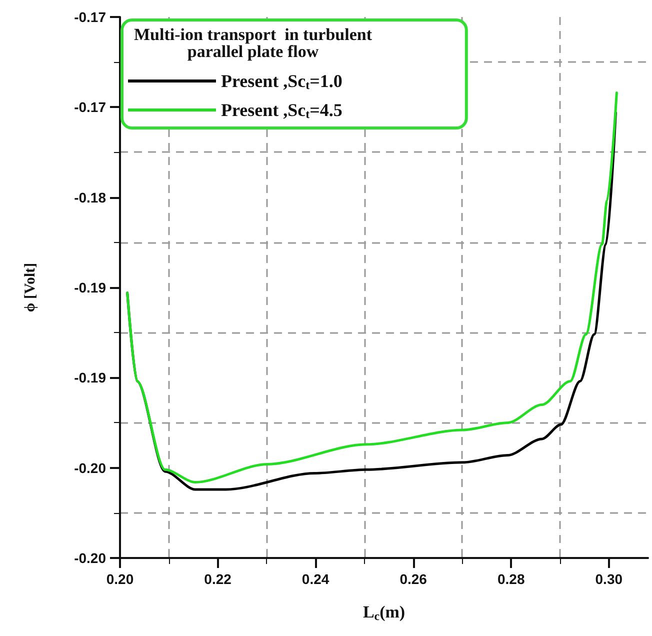 This screenshot has height=636, width=652. Describe the element at coordinates (316, 579) in the screenshot. I see `x-tick-label: 0.24` at that location.